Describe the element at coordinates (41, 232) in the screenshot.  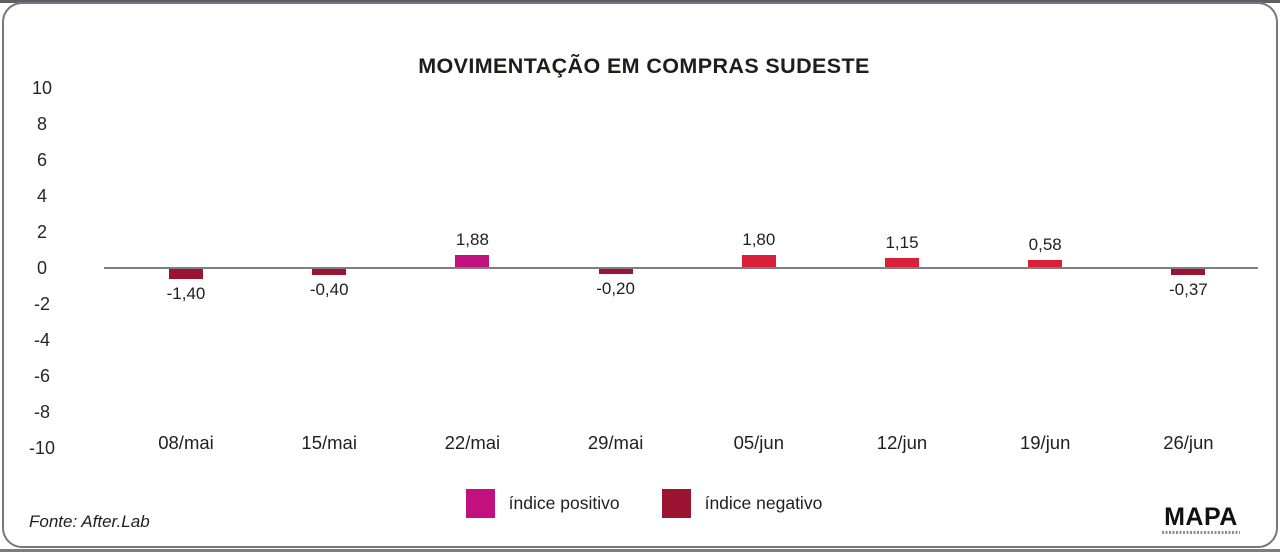
I see `y-tick-label: 2` at that location.